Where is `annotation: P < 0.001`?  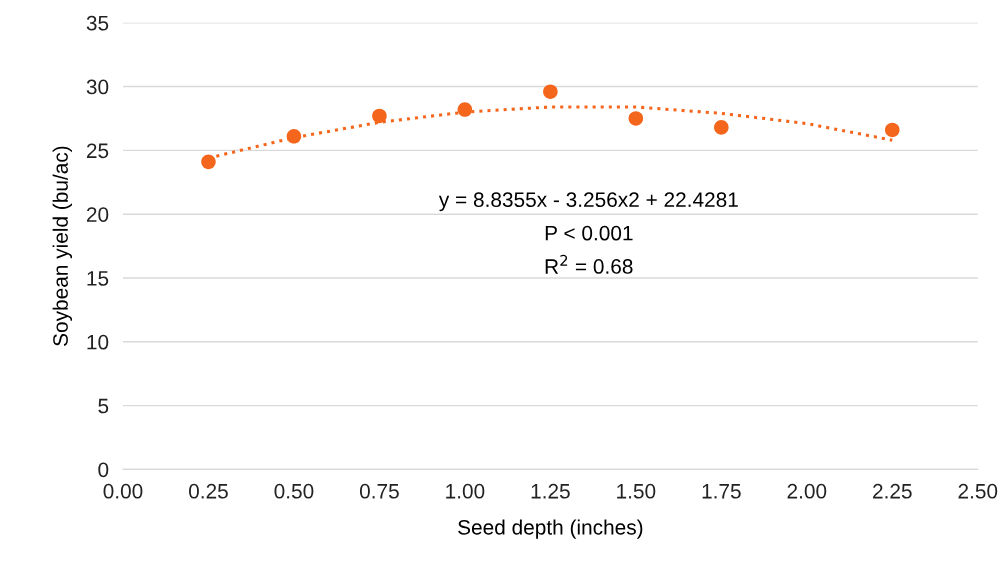
annotation: P < 0.001 is located at coordinates (589, 233).